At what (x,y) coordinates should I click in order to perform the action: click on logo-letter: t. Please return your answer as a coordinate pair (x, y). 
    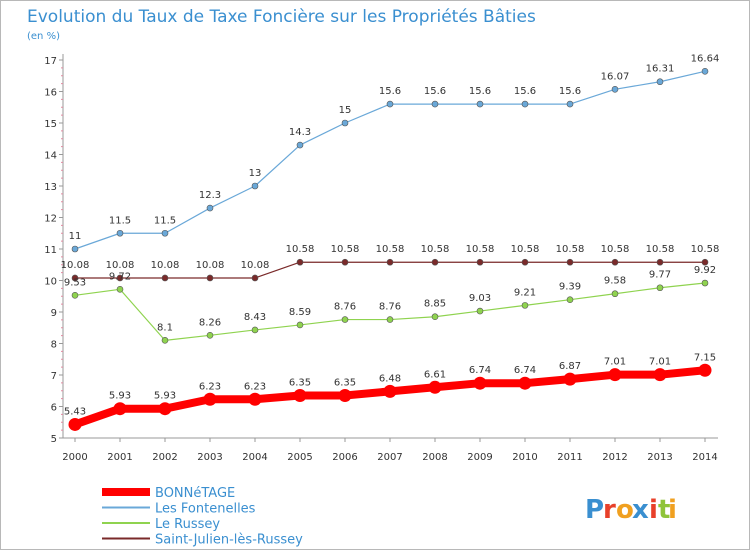
    Looking at the image, I should click on (664, 510).